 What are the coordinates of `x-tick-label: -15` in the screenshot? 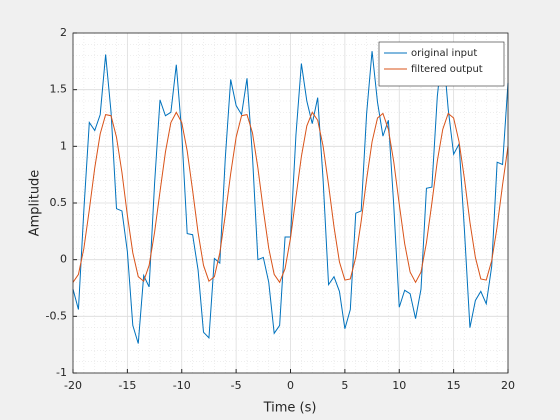 It's located at (127, 385).